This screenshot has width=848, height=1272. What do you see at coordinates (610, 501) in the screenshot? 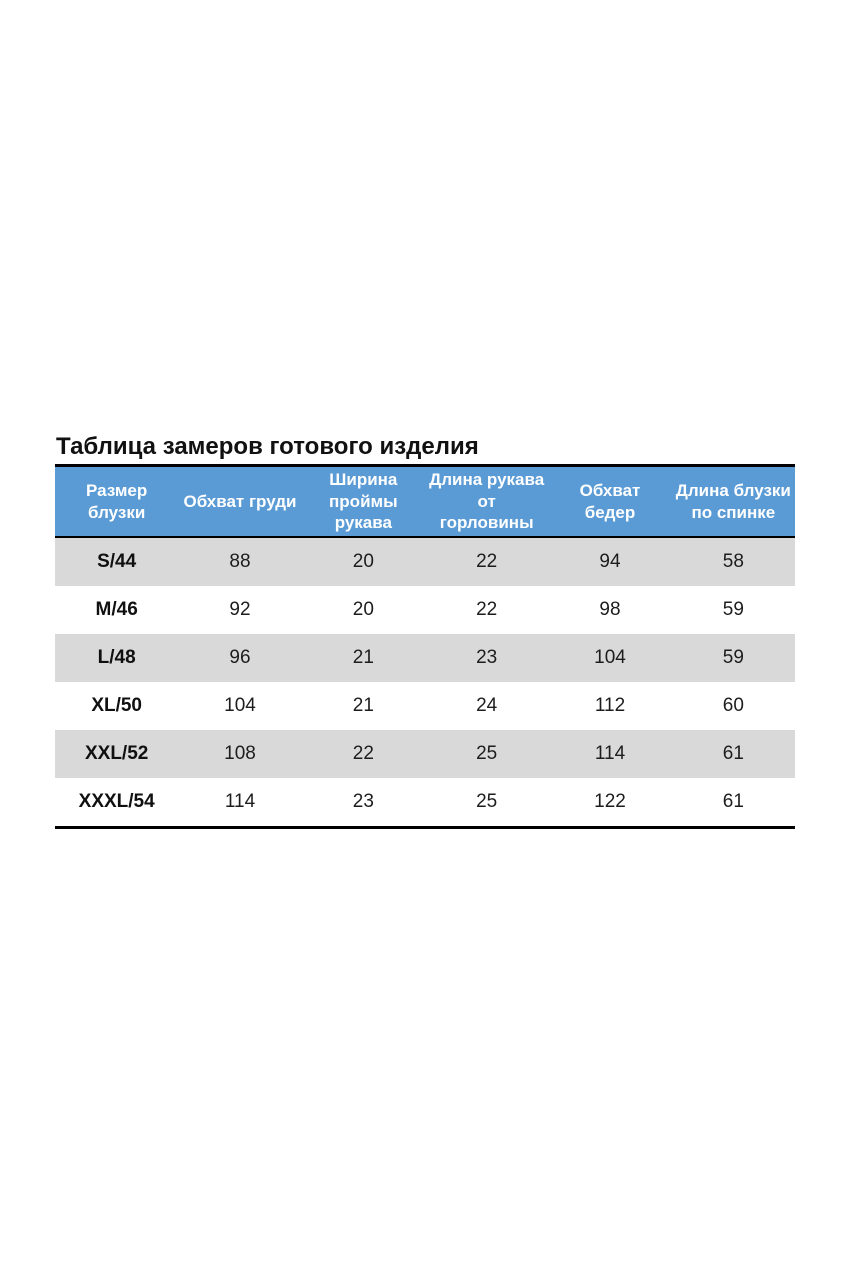
I see `column-header-hips: Обхват бедер` at bounding box center [610, 501].